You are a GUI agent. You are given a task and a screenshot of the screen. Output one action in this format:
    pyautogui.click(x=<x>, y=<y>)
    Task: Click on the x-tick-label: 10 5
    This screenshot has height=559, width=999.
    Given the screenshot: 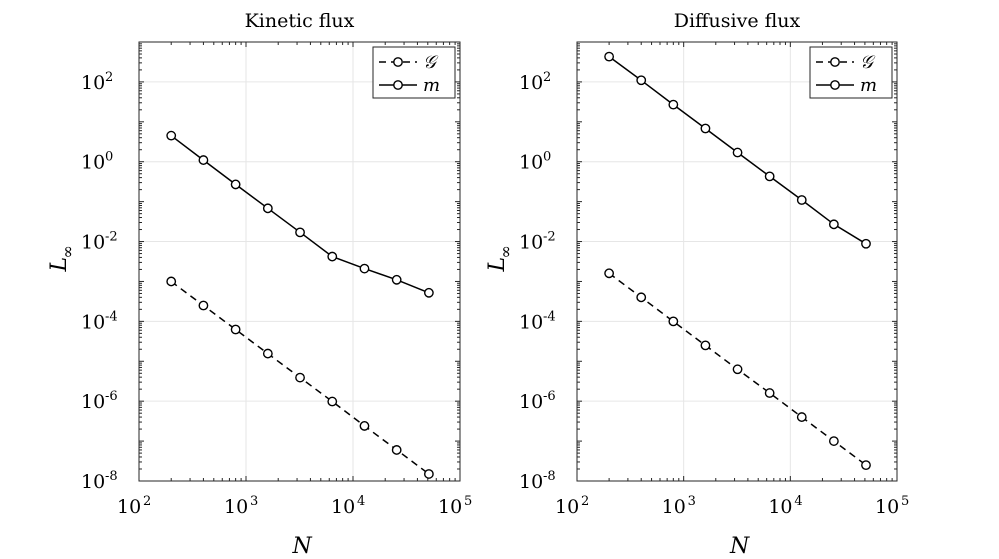 What is the action you would take?
    pyautogui.click(x=455, y=506)
    